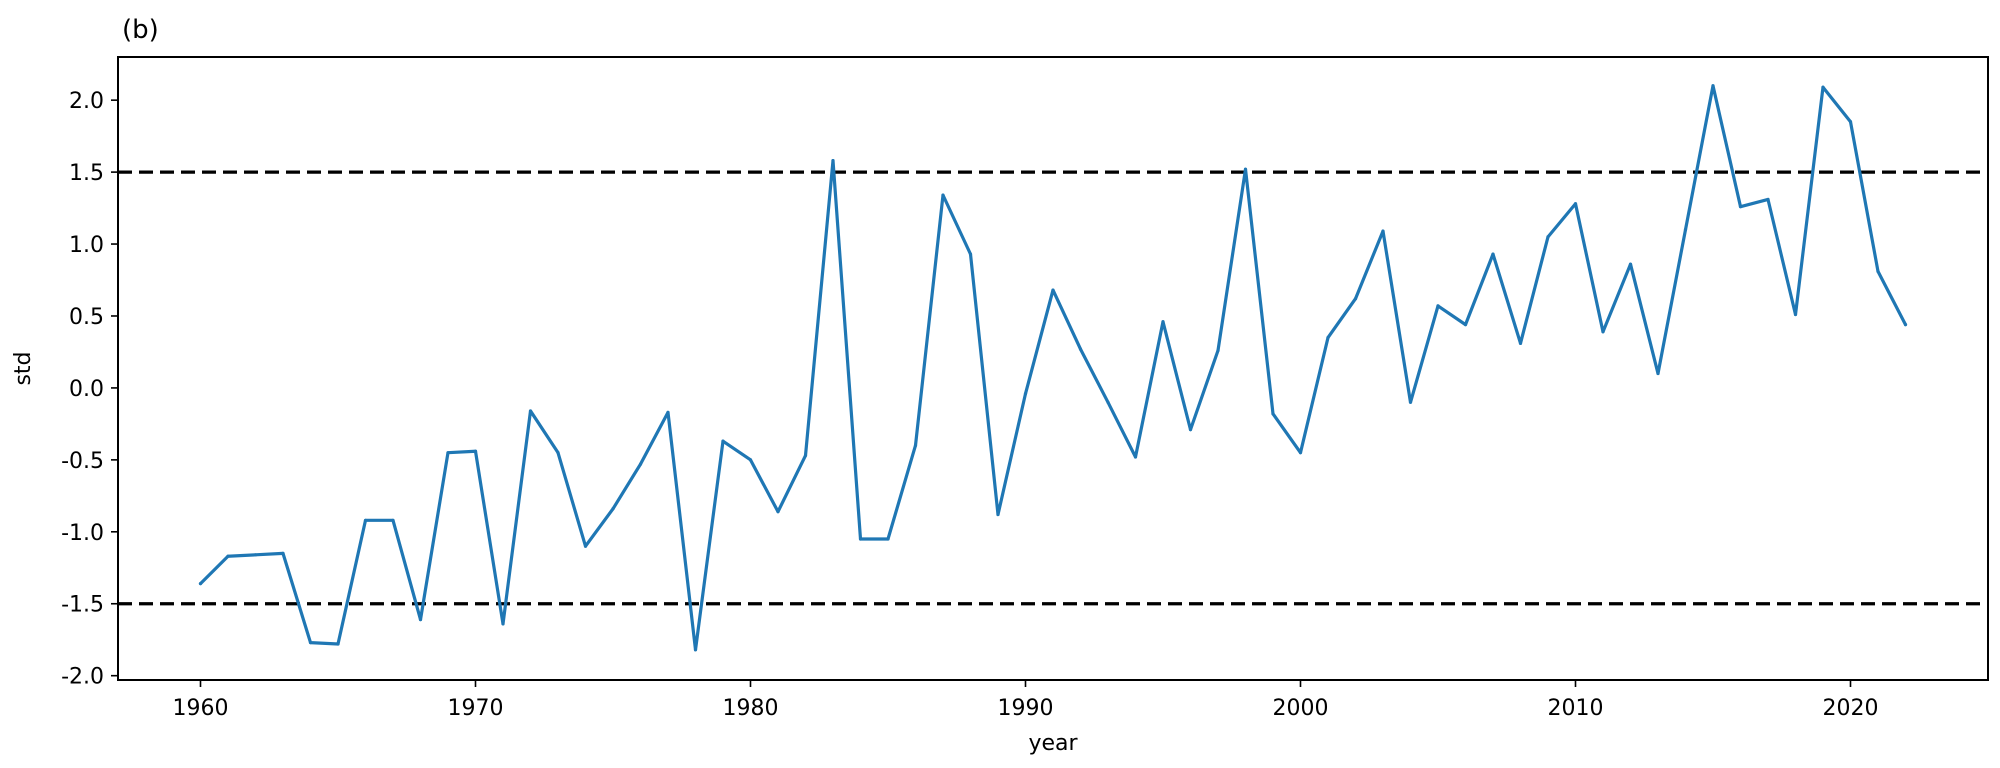 This screenshot has height=768, width=2000. What do you see at coordinates (1053, 743) in the screenshot?
I see `x-axis-label: year` at bounding box center [1053, 743].